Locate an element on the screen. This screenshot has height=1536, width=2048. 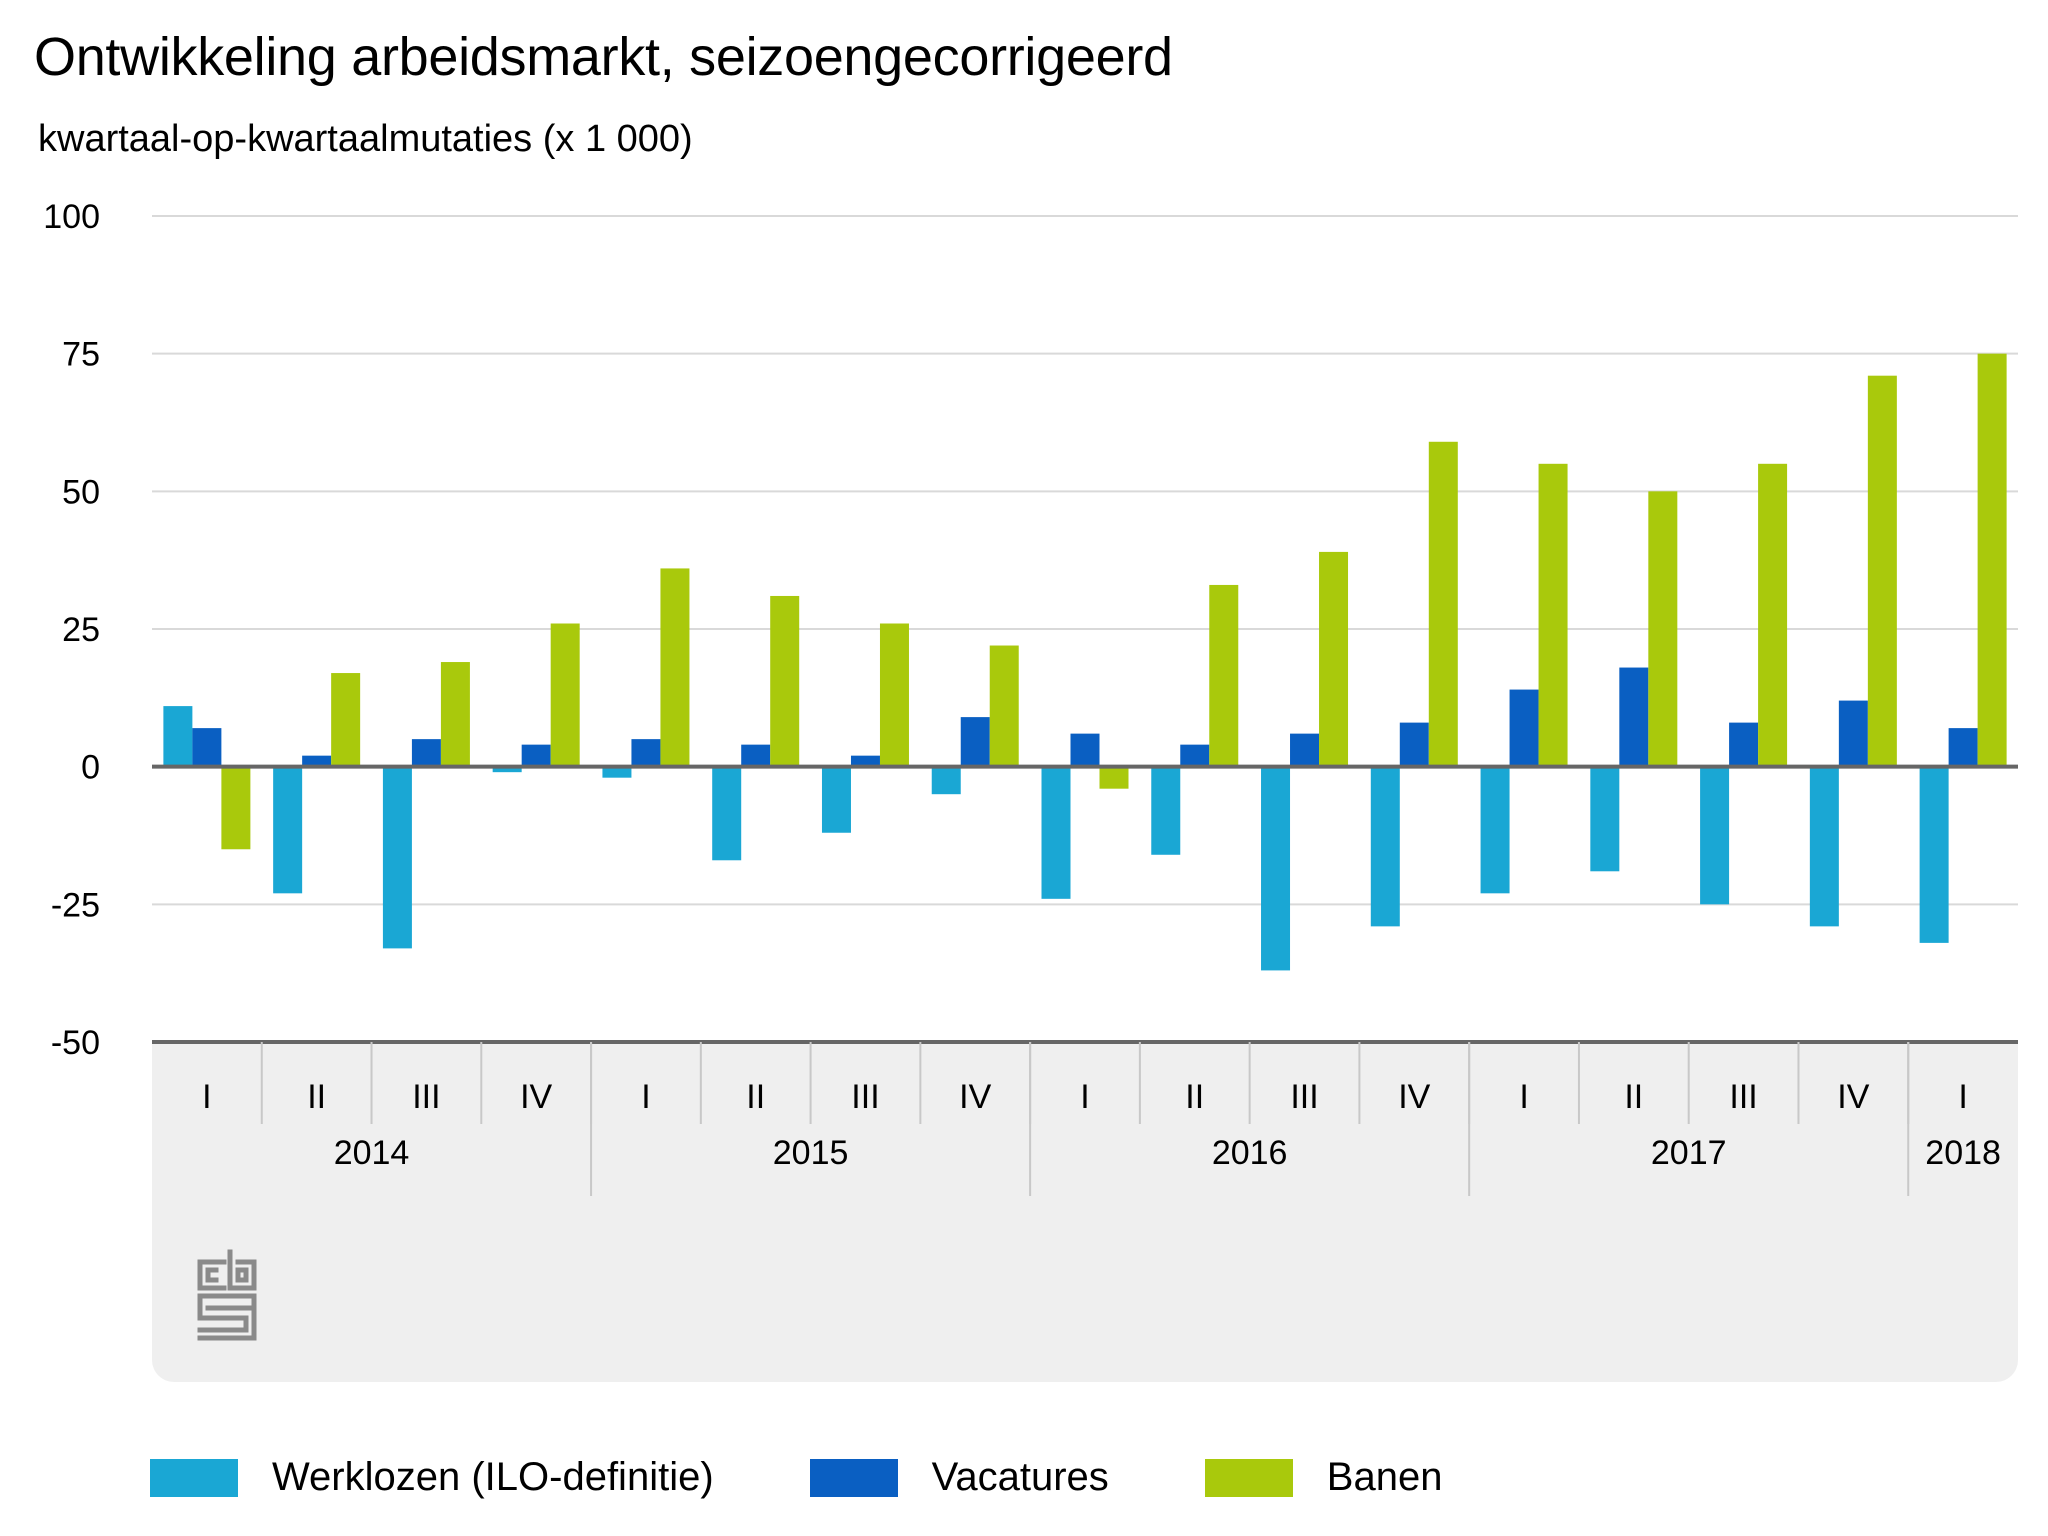
cbs-logo-mark is located at coordinates (227, 1295).